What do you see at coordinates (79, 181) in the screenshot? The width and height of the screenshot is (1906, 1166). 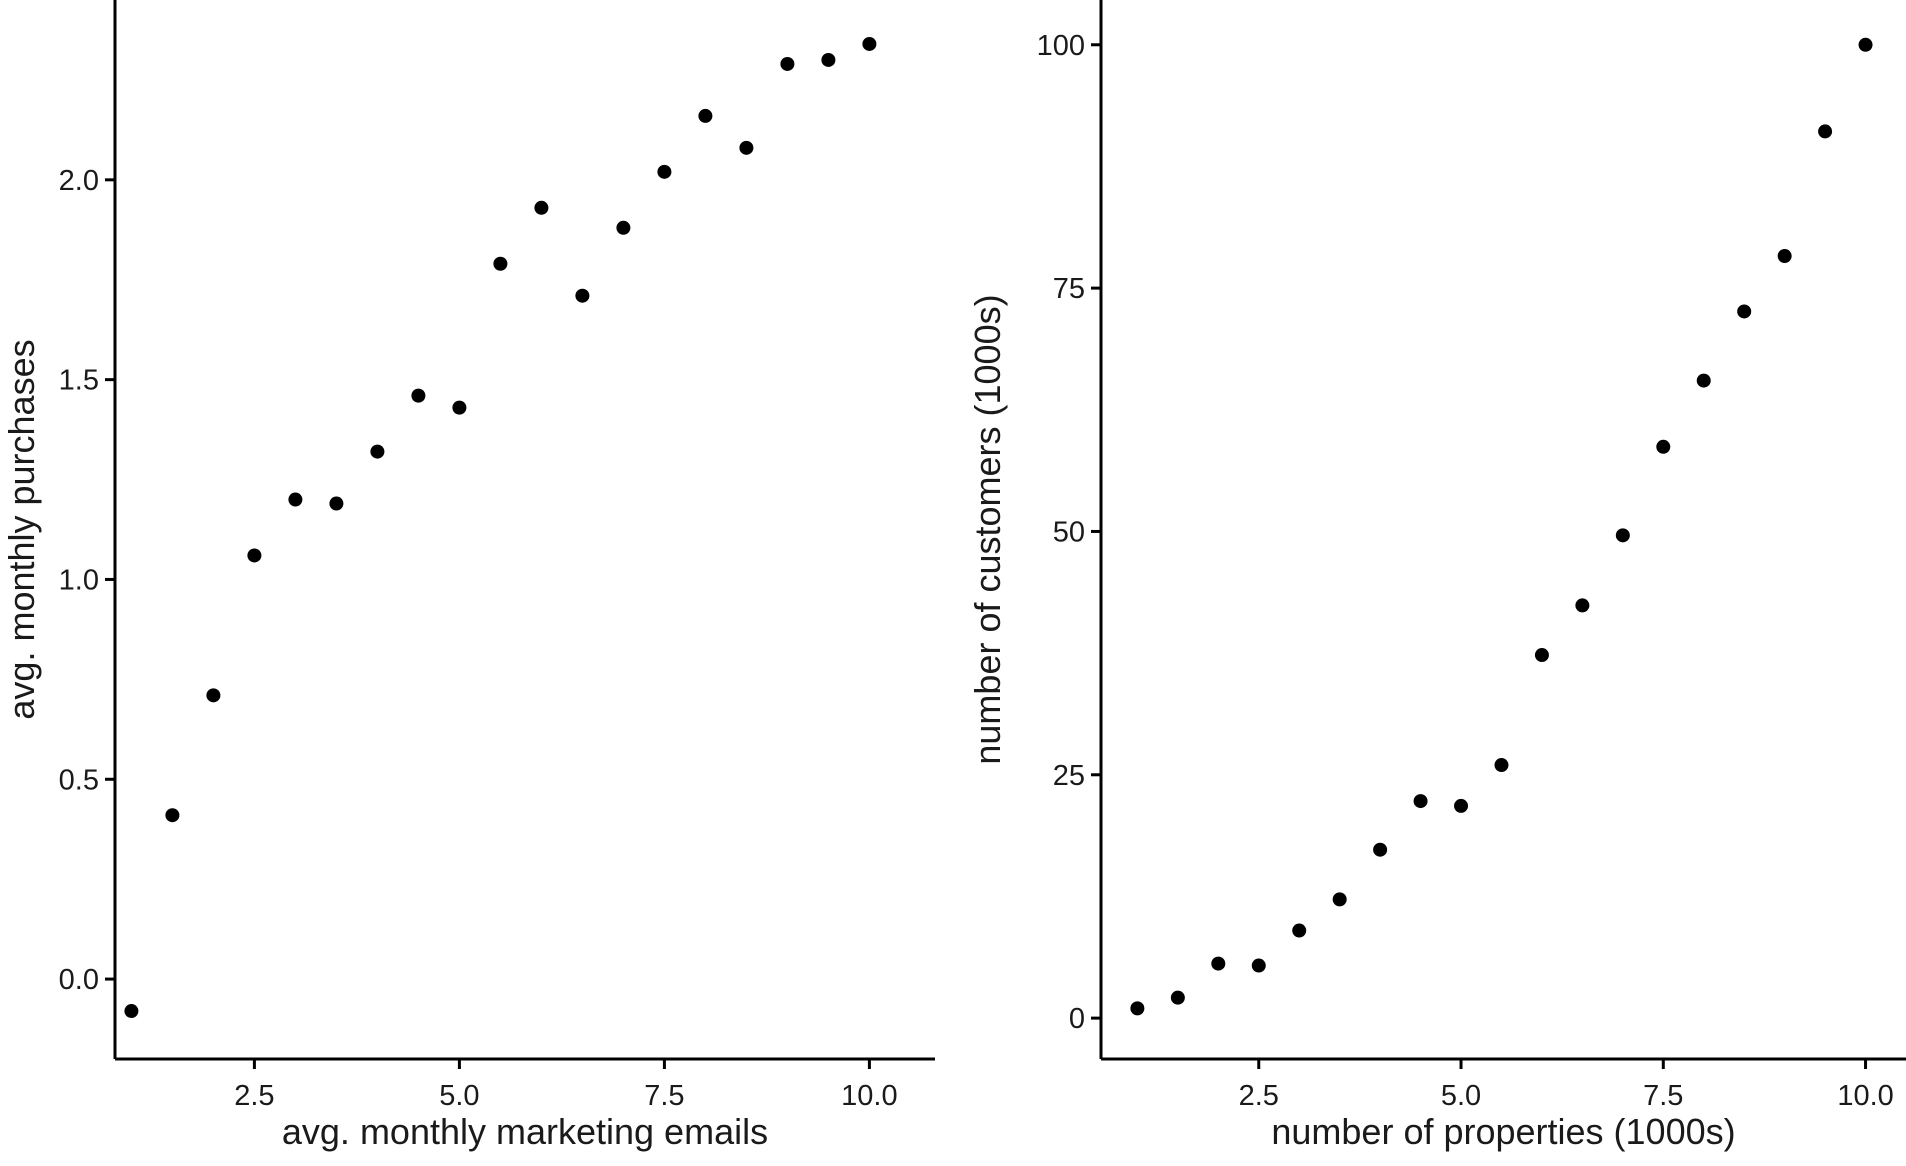 I see `y-tick-label: 2.0` at bounding box center [79, 181].